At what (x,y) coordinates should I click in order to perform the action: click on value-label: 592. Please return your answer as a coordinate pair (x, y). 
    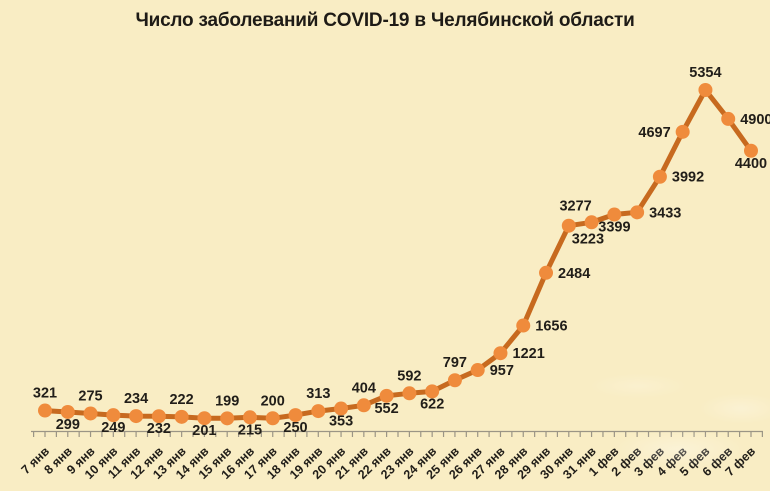
    Looking at the image, I should click on (409, 376).